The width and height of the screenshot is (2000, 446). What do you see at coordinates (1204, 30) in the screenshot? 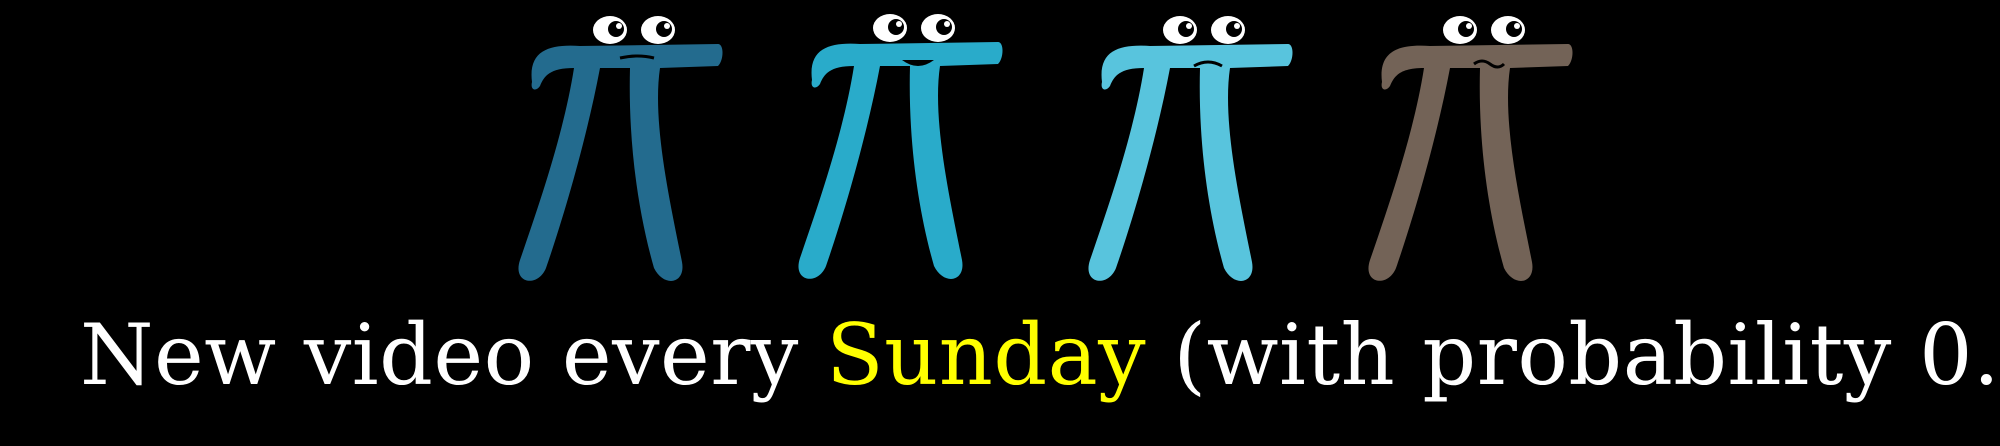
I see `pi-creature-3-eyes` at bounding box center [1204, 30].